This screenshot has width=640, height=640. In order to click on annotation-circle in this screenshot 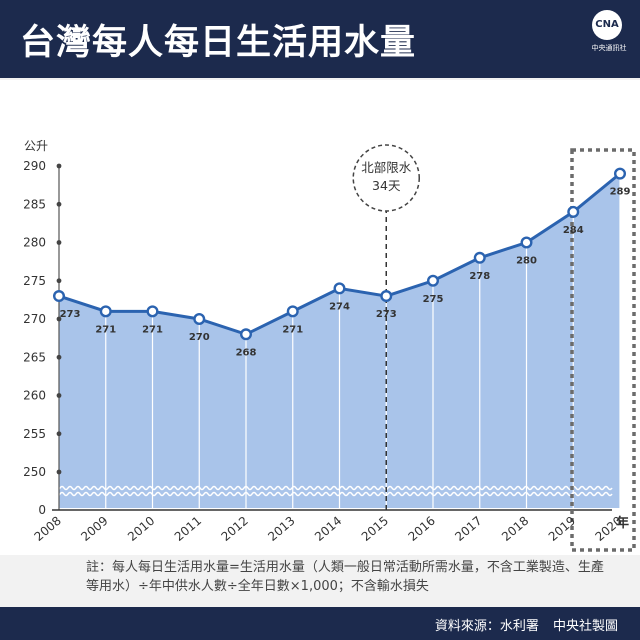, I will do `click(386, 178)`.